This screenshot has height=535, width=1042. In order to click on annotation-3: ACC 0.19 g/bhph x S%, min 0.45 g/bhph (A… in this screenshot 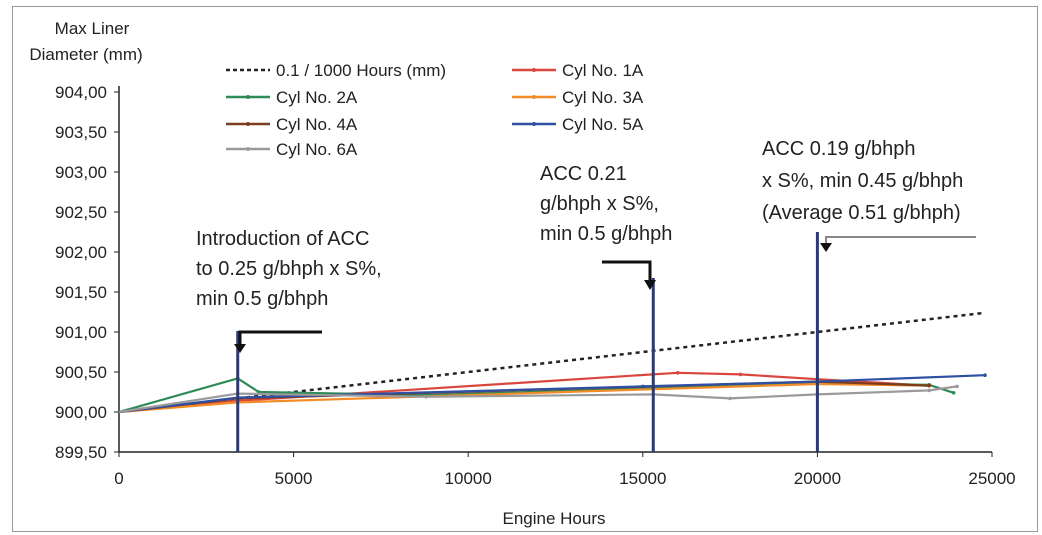, I will do `click(869, 195)`.